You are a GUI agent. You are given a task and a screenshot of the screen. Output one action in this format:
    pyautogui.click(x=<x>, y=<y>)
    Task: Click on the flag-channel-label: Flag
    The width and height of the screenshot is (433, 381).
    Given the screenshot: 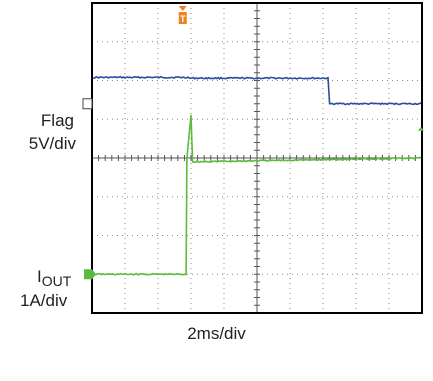 What is the action you would take?
    pyautogui.click(x=57, y=120)
    